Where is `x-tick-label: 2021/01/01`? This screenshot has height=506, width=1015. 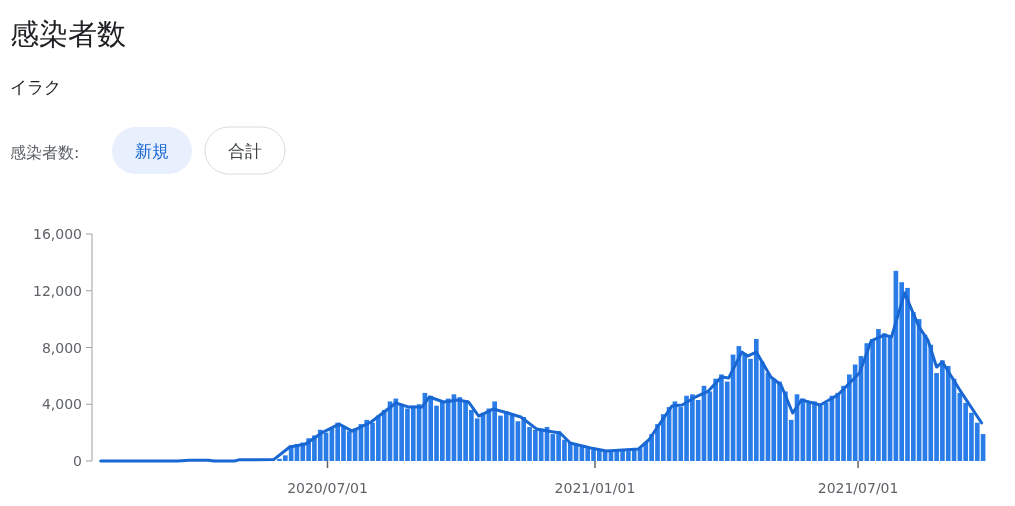
x-tick-label: 2021/01/01 is located at coordinates (595, 488).